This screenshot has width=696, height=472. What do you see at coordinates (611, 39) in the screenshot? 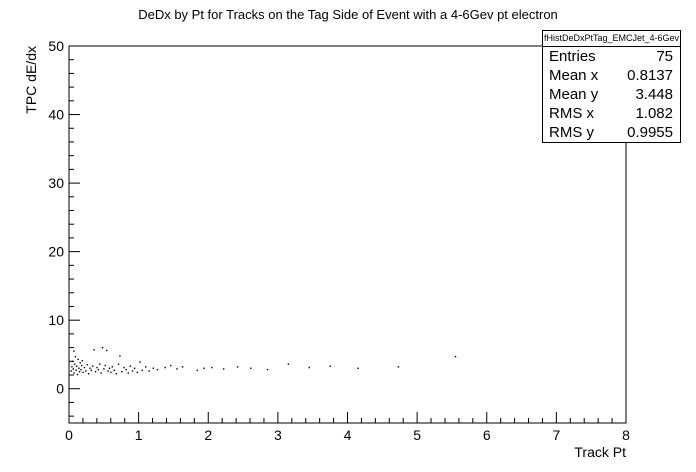
I see `stats-title: fHistDeDxPtTag_EMCJet_4-6Gev` at bounding box center [611, 39].